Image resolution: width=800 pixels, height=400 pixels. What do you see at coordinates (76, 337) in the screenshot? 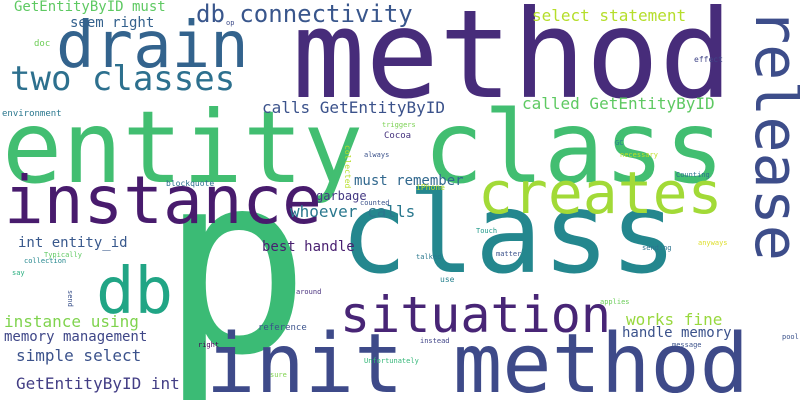
I see `word-memory-management: memory management` at bounding box center [76, 337].